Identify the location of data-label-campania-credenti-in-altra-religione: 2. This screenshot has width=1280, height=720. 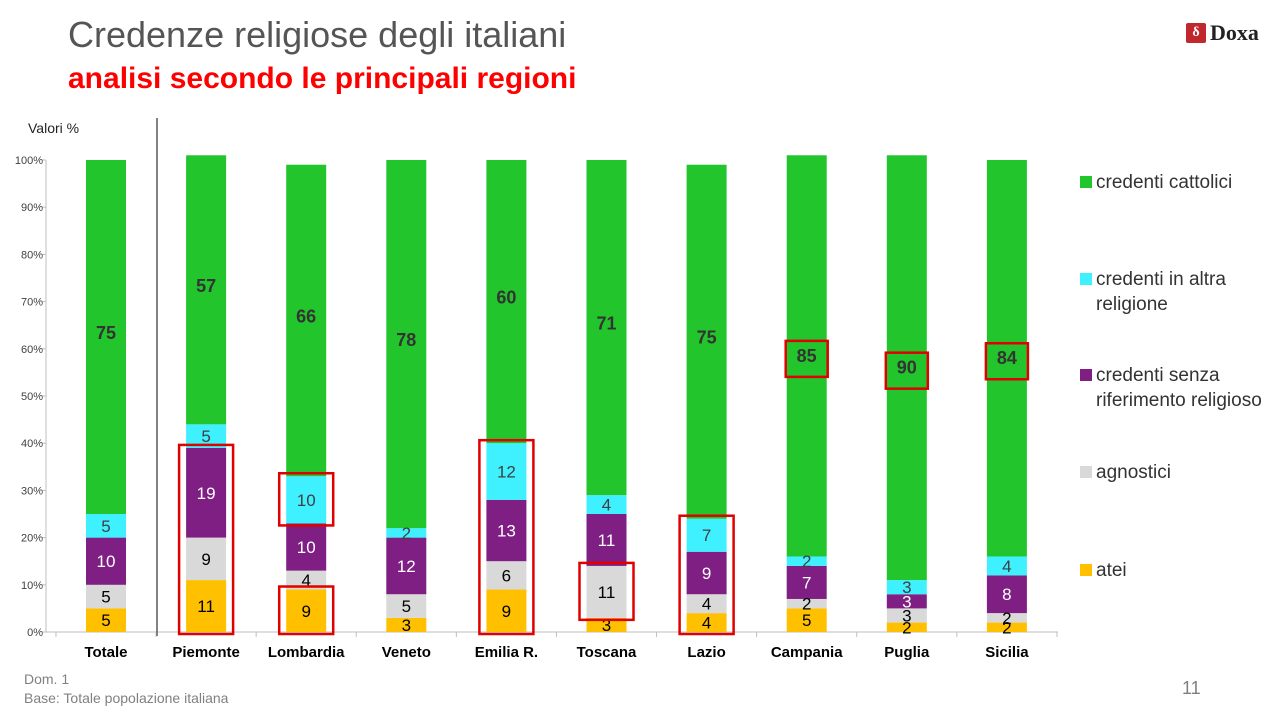
(806, 561).